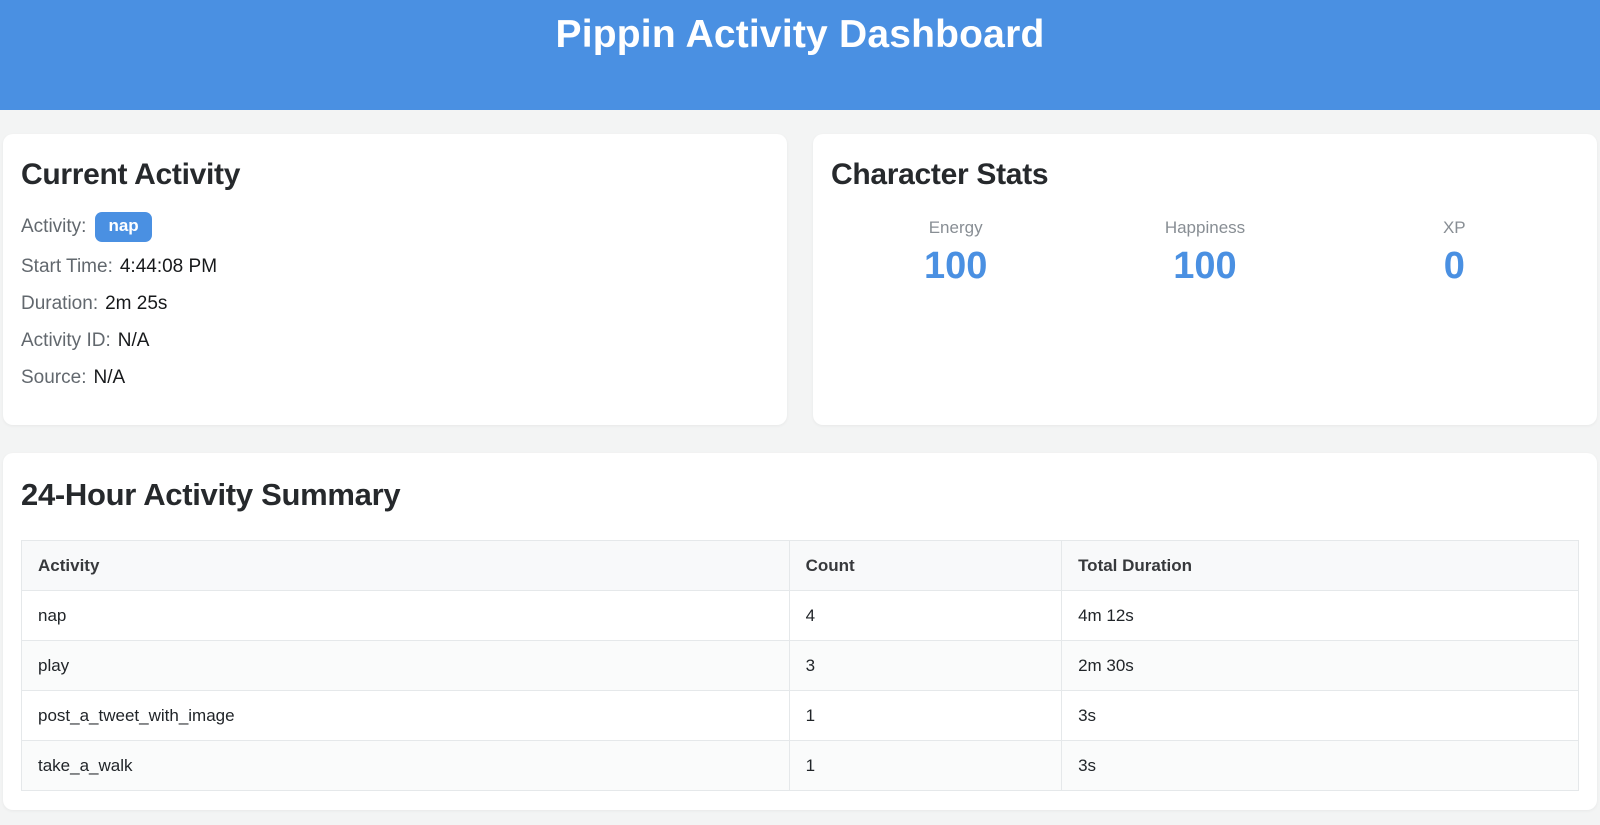 This screenshot has height=825, width=1600. I want to click on stat-xp-label: XP, so click(1454, 227).